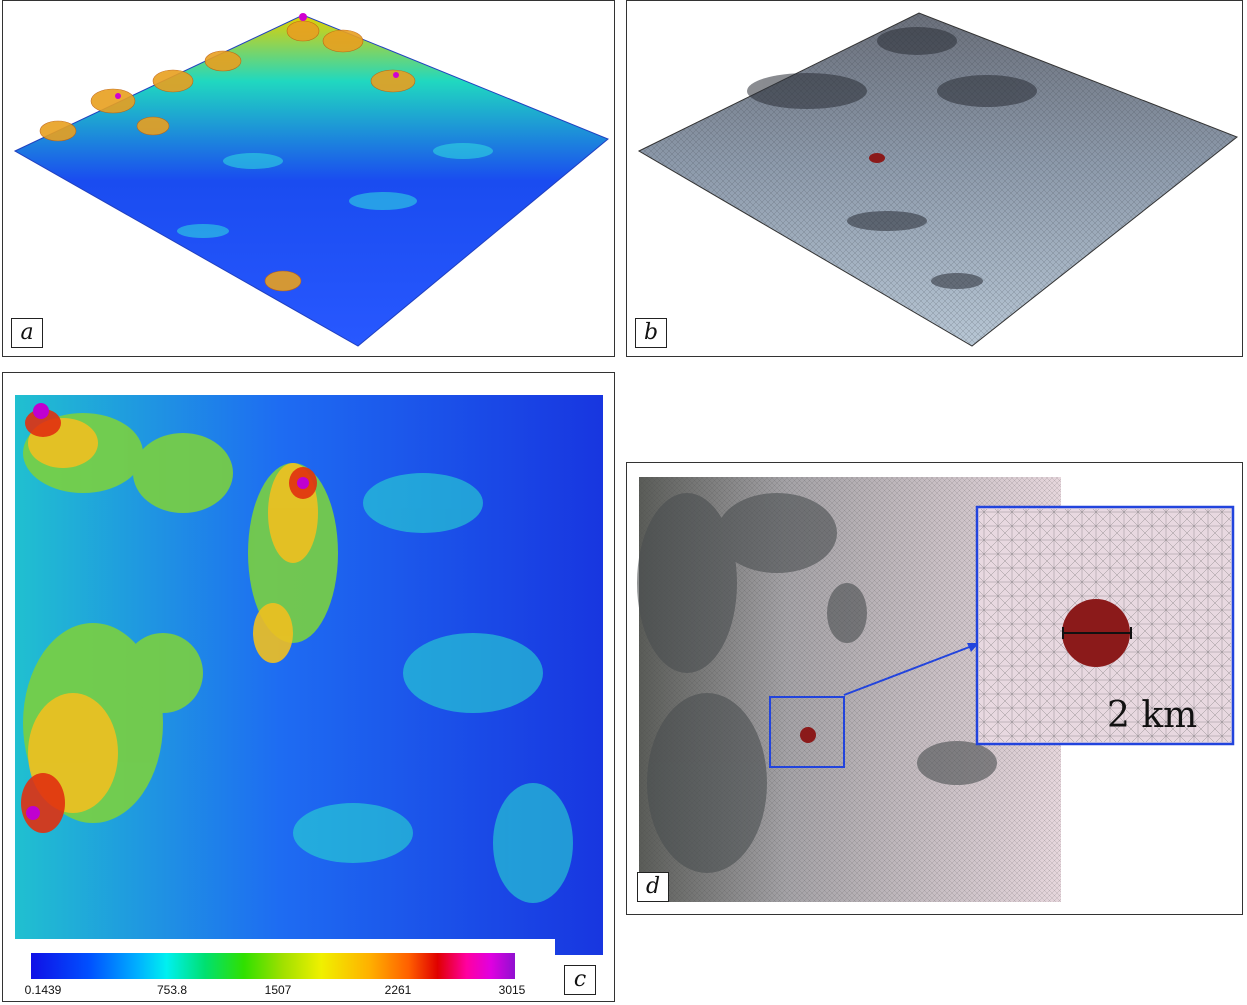 This screenshot has width=1247, height=1005. What do you see at coordinates (273, 966) in the screenshot?
I see `colorbar-gradient` at bounding box center [273, 966].